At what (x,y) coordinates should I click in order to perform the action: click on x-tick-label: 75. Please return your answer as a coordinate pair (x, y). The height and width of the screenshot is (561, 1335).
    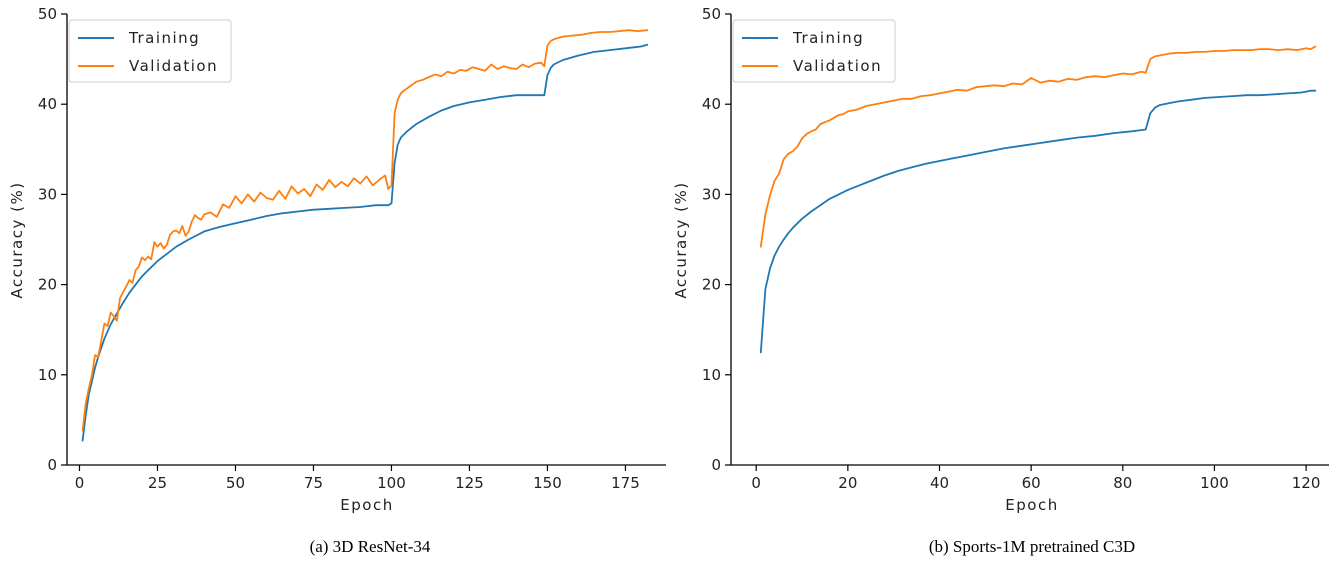
    Looking at the image, I should click on (313, 483).